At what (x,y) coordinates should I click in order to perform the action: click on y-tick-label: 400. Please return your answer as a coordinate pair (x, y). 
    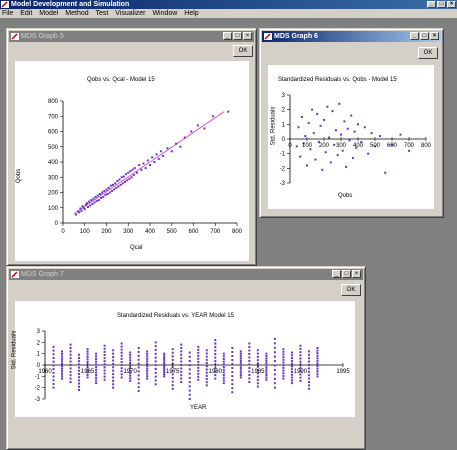
    Looking at the image, I should click on (53, 163).